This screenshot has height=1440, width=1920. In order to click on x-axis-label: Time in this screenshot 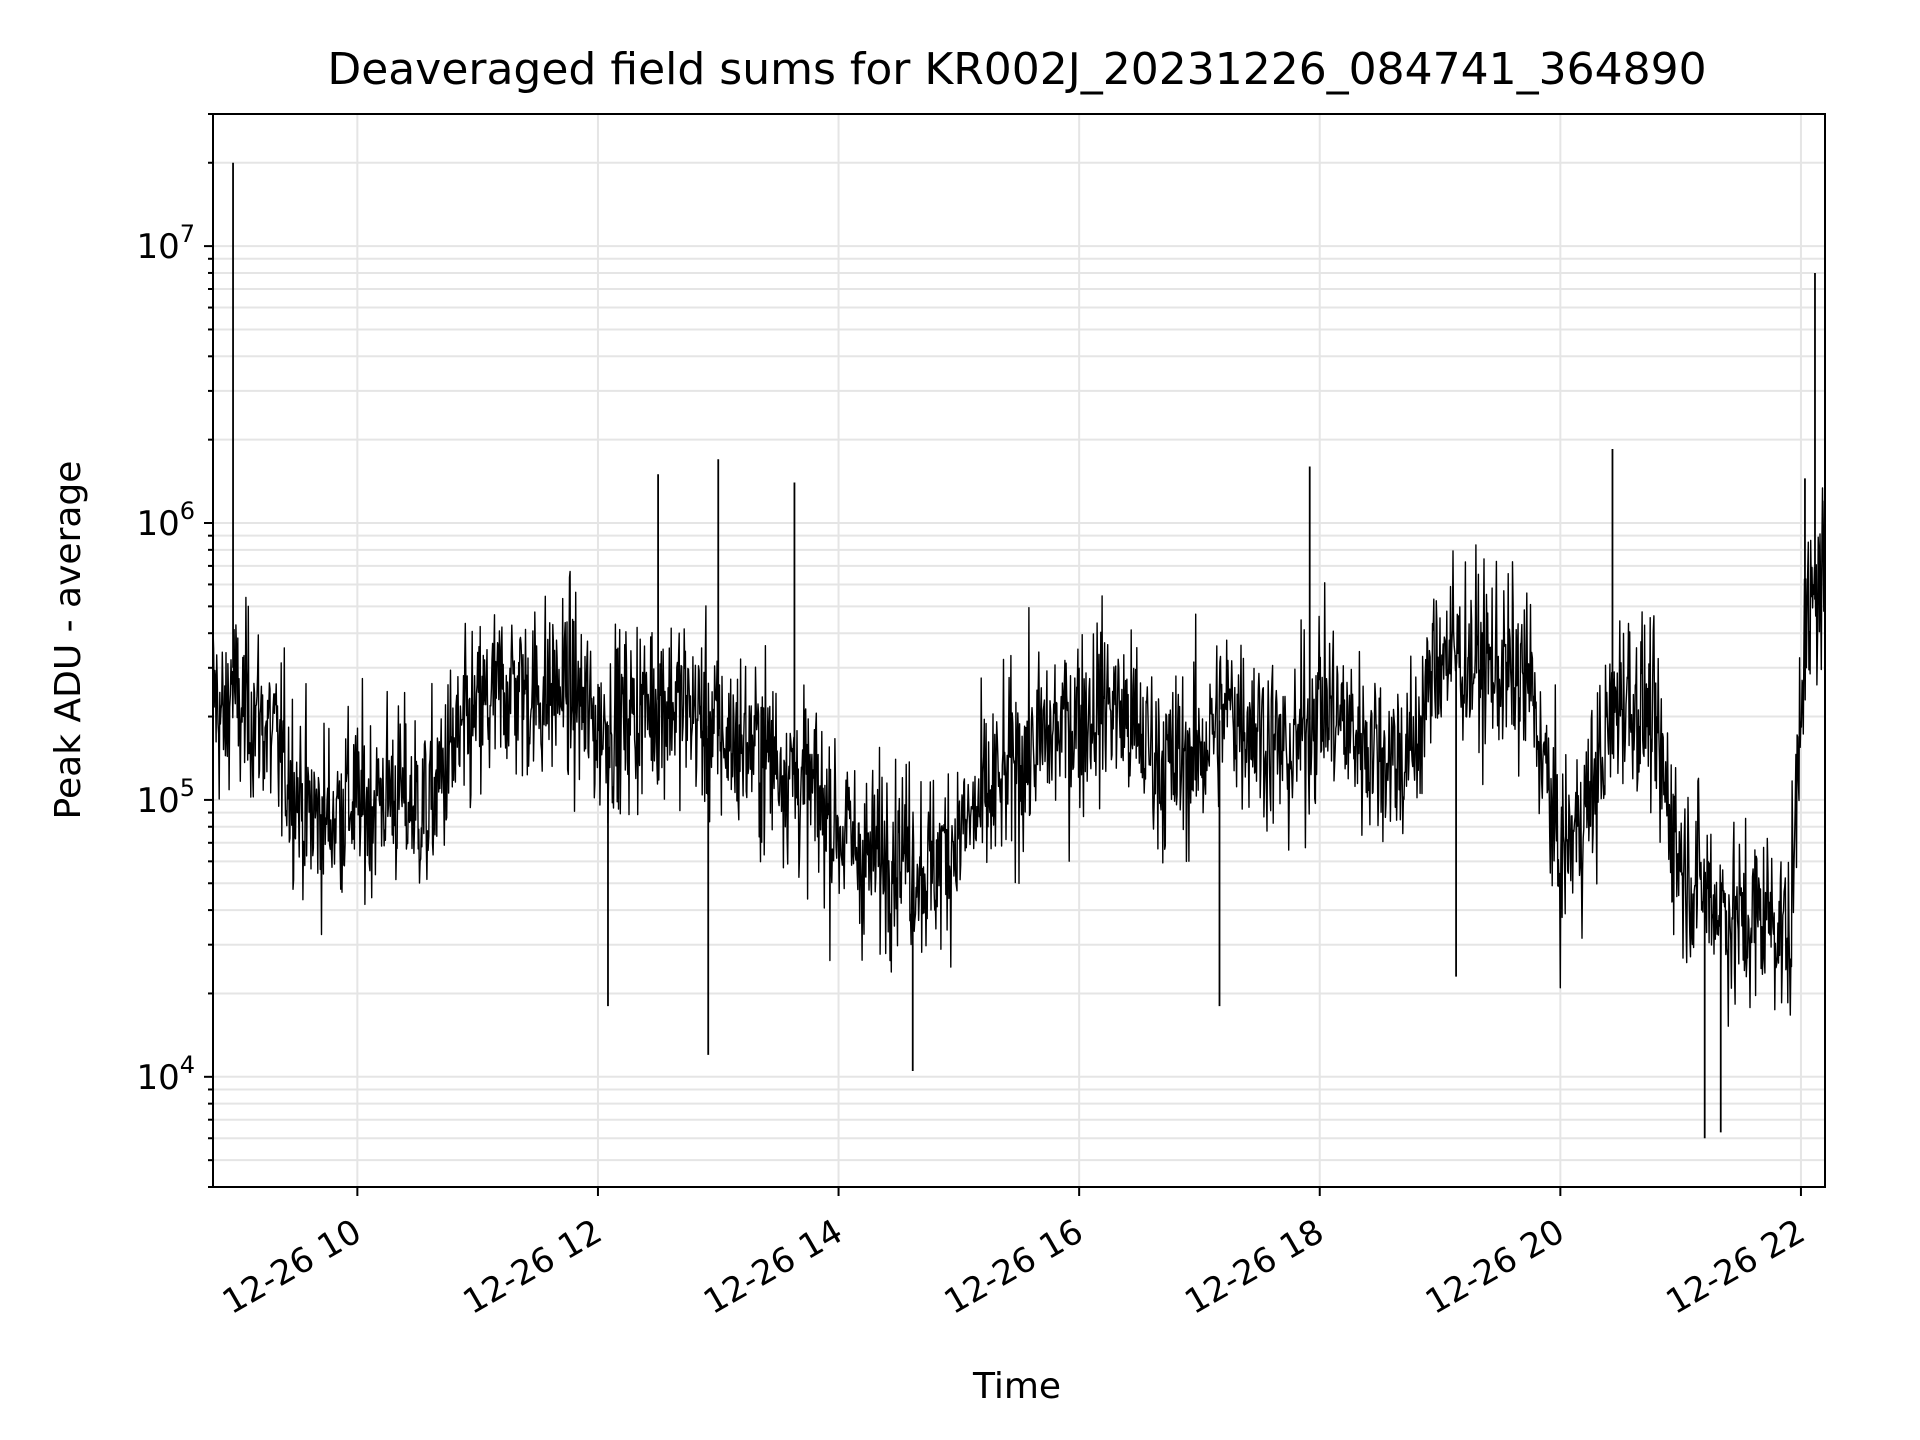, I will do `click(1016, 1386)`.